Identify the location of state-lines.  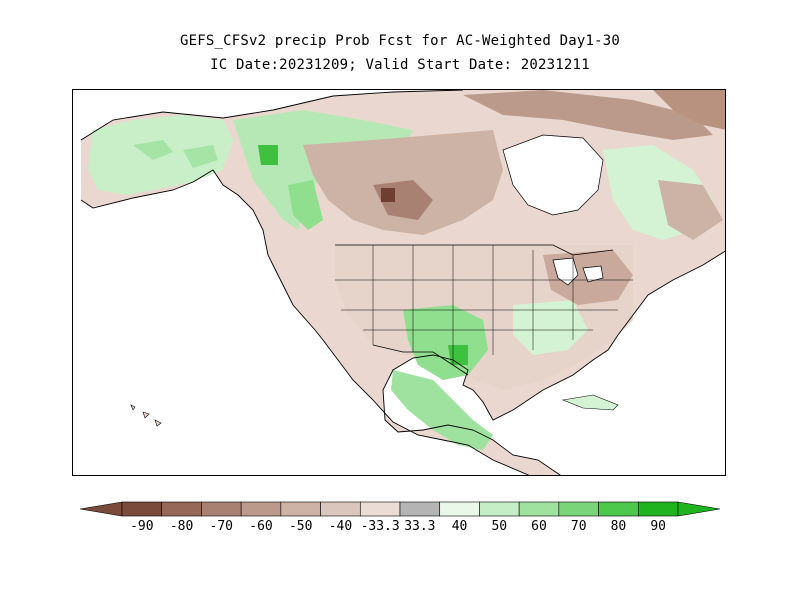
(484, 305).